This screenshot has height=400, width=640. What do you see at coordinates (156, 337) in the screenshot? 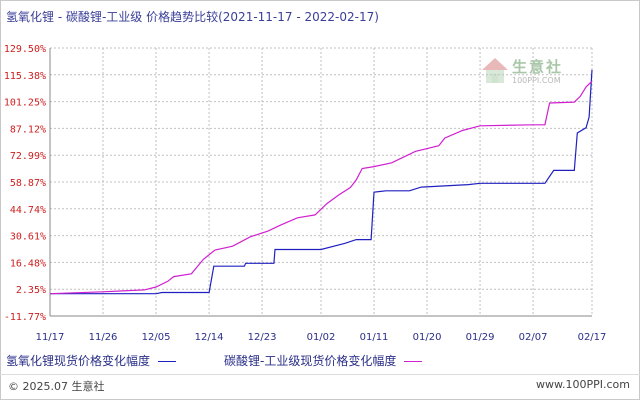
I see `x-tick-label: 12/05` at bounding box center [156, 337].